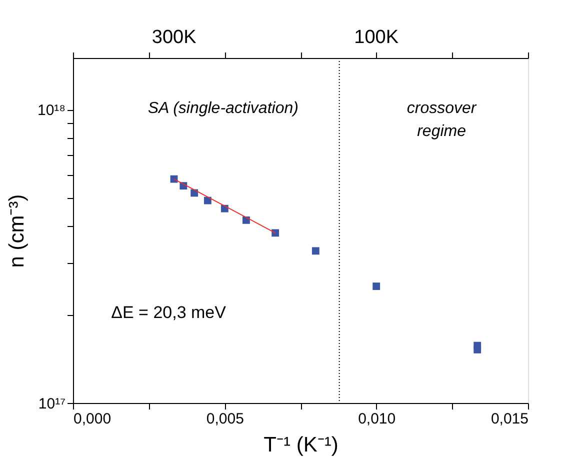  What do you see at coordinates (52, 404) in the screenshot?
I see `y-tick-label: 10¹⁷` at bounding box center [52, 404].